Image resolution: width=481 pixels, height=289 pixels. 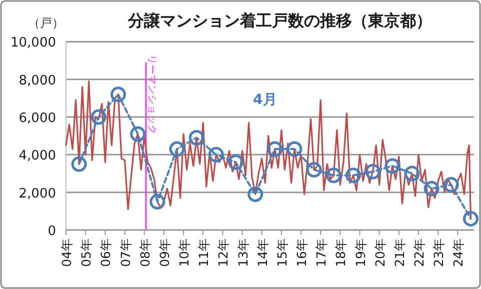 I want to click on x-tick-label: 19年, so click(x=360, y=252).